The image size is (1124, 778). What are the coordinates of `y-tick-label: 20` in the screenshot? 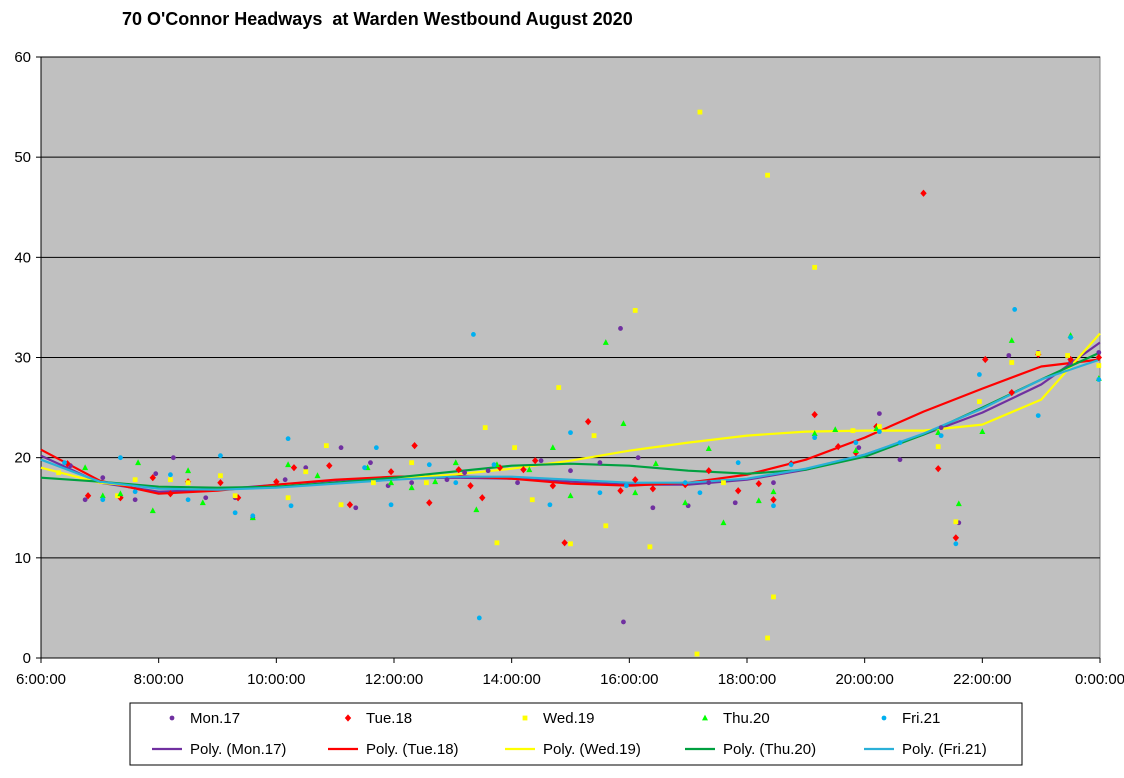 It's located at (22, 458).